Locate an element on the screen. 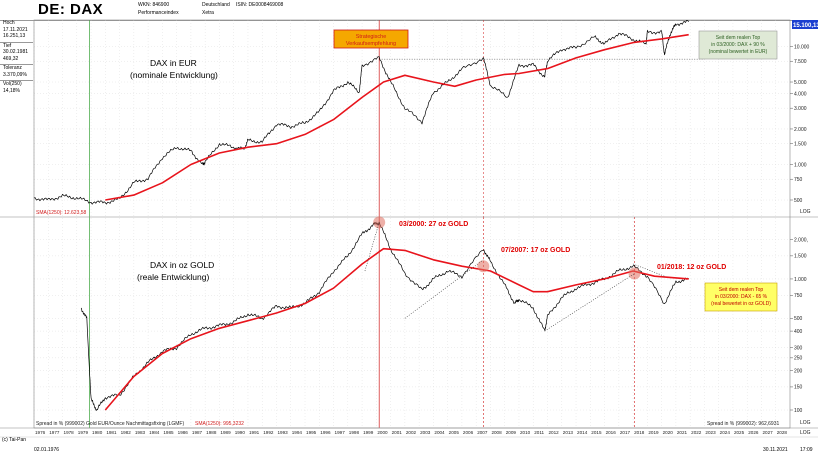 The image size is (818, 456). value-tick-label: 1.000 is located at coordinates (800, 165).